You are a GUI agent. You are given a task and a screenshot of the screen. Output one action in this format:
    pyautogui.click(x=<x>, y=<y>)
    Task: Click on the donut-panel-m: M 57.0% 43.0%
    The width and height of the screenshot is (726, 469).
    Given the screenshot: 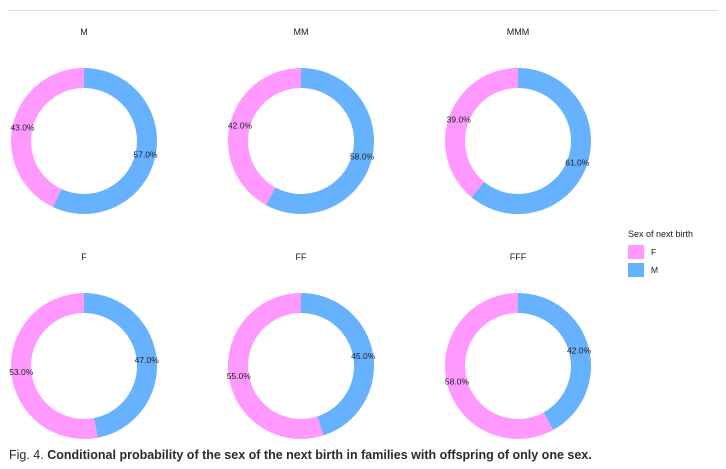 What is the action you would take?
    pyautogui.click(x=84, y=121)
    